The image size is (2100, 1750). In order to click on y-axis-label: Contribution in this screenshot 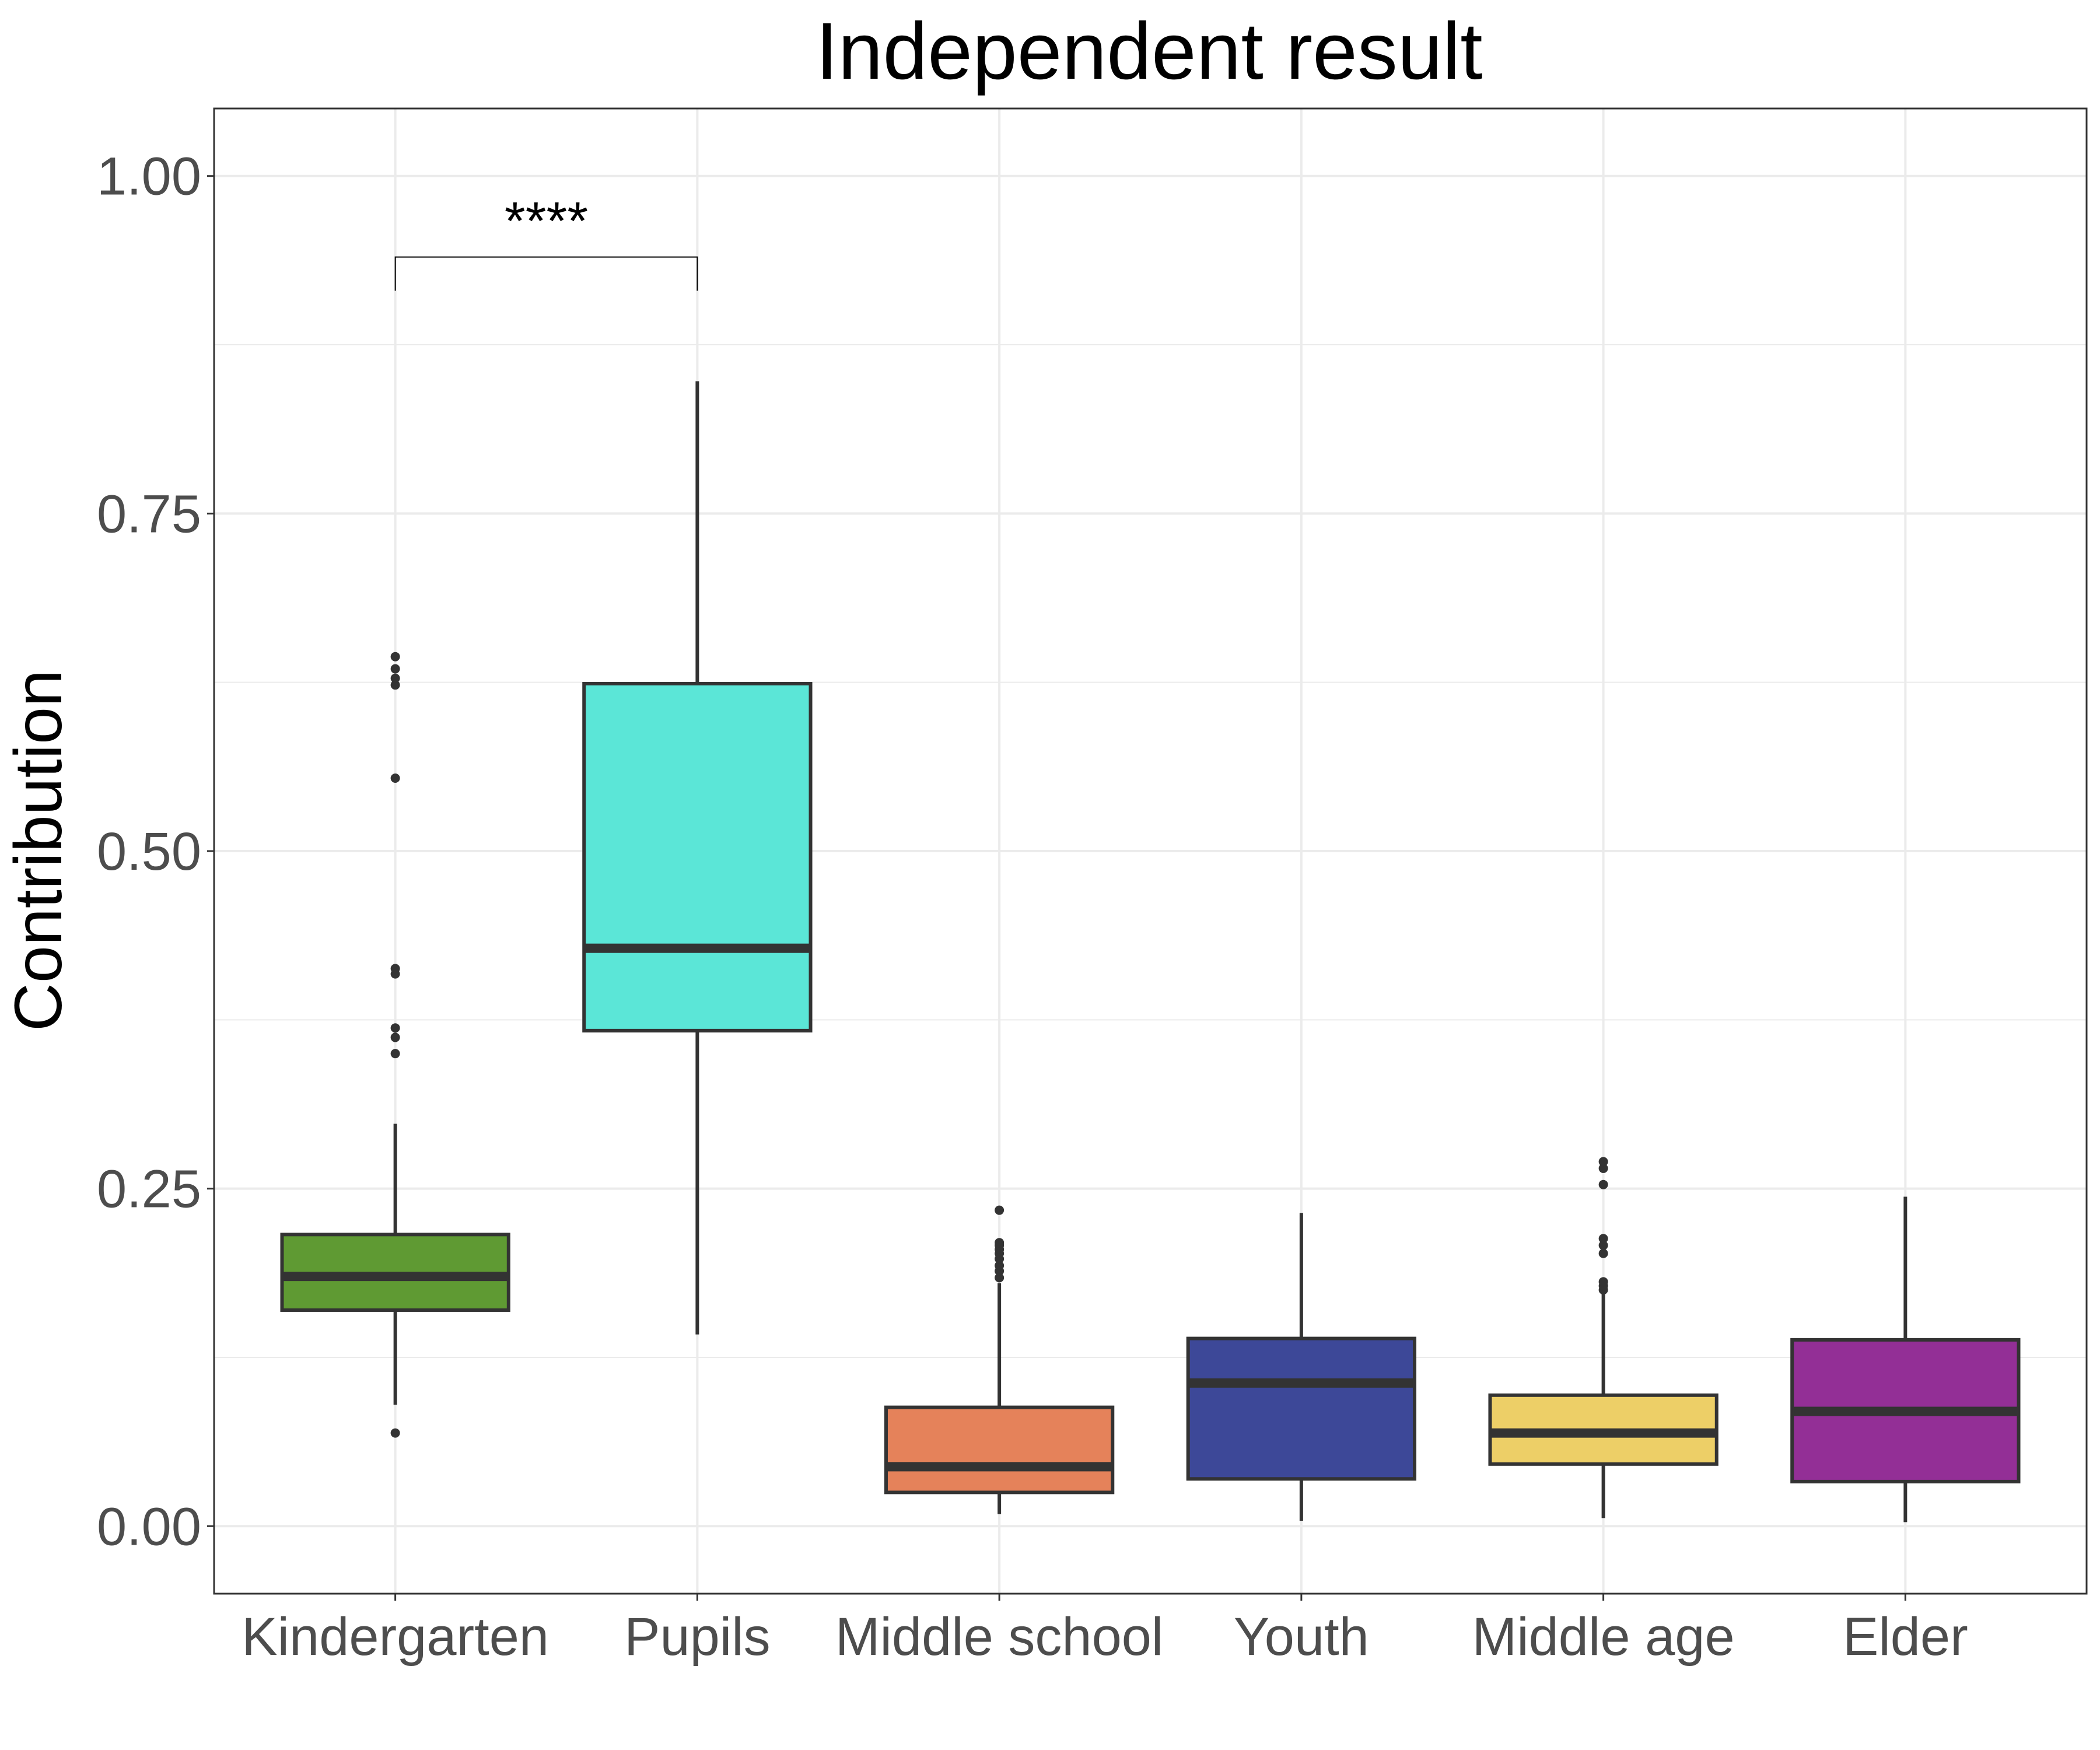, I will do `click(38, 850)`.